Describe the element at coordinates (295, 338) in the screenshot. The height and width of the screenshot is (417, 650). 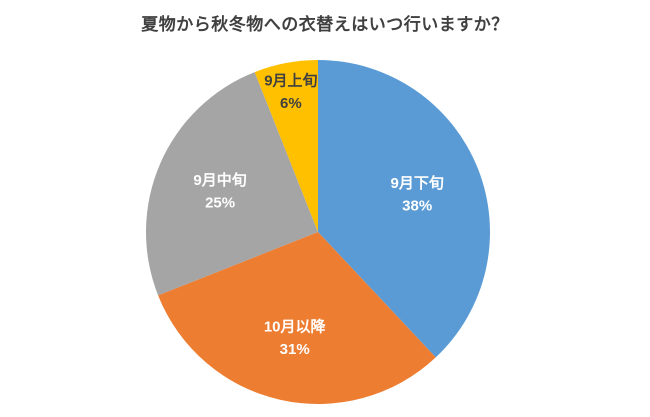
I see `slice-label: 10月以降 31%` at that location.